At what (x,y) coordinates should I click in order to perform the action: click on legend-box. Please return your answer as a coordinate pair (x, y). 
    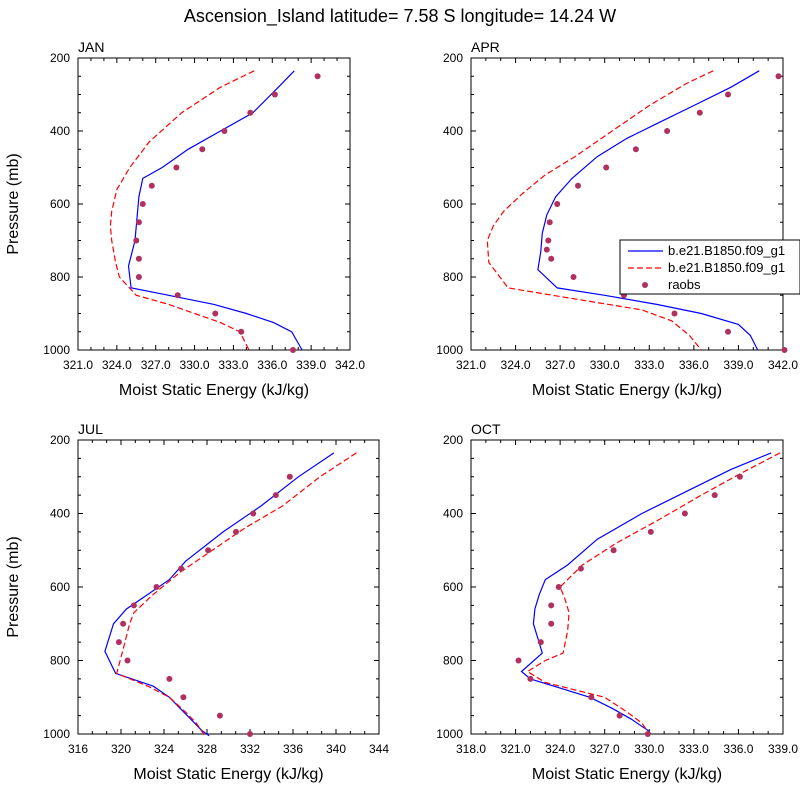
    Looking at the image, I should click on (709, 267).